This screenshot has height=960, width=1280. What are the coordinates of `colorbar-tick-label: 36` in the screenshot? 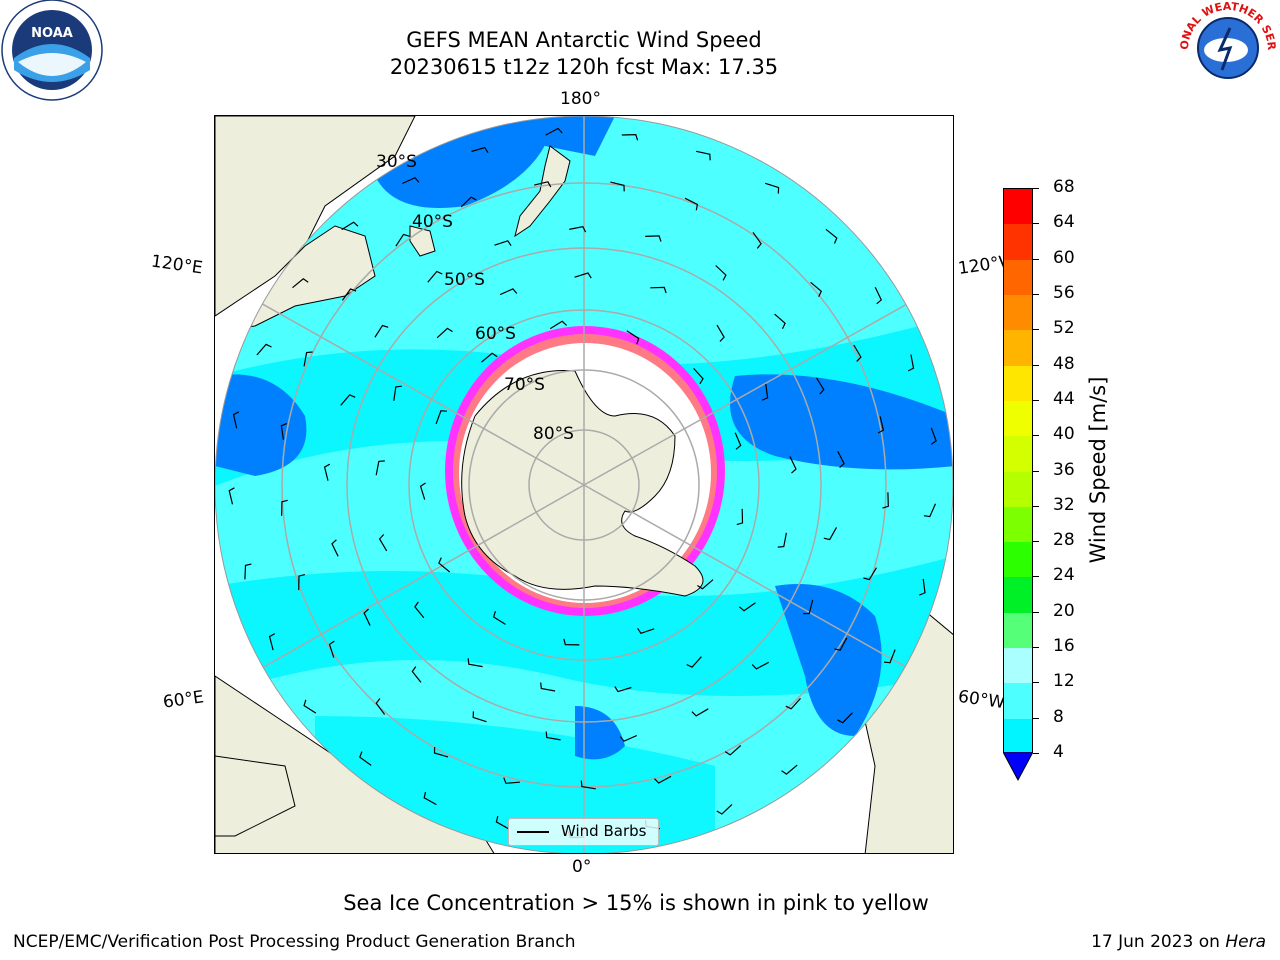 It's located at (1064, 469).